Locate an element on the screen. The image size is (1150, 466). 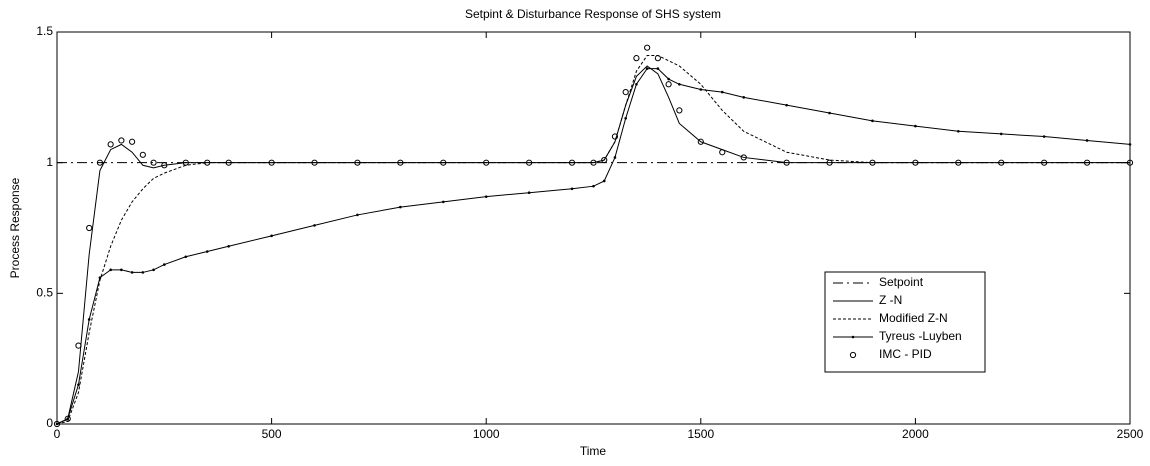
legend-label: Setpoint is located at coordinates (901, 282).